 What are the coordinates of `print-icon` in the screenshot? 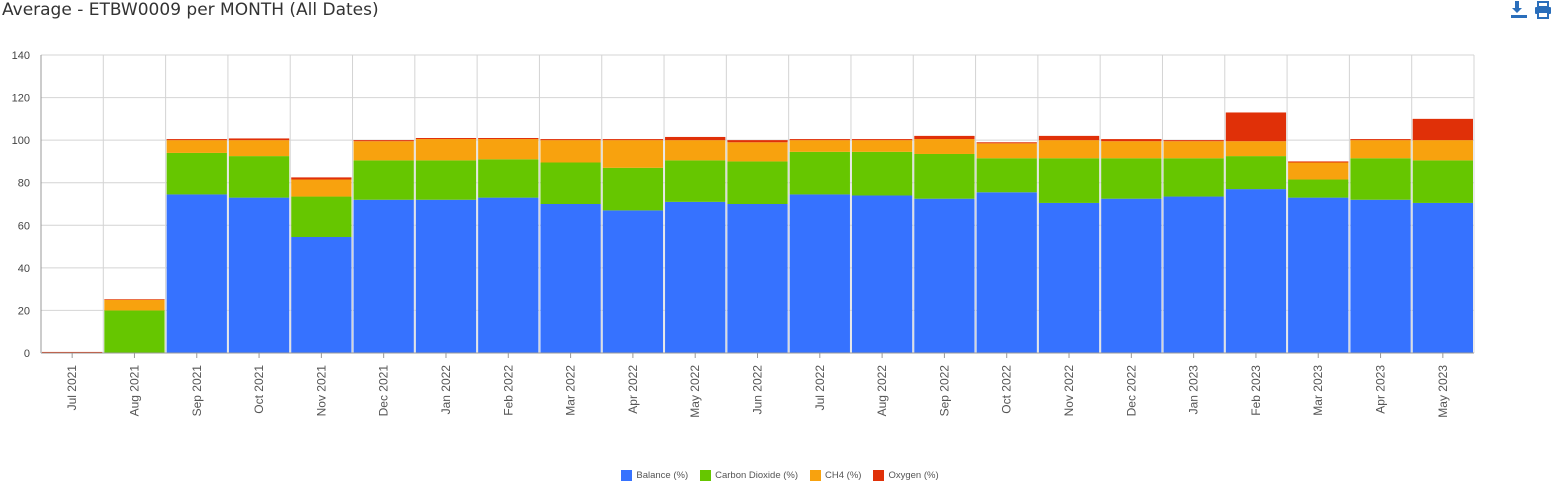 It's located at (1543, 10).